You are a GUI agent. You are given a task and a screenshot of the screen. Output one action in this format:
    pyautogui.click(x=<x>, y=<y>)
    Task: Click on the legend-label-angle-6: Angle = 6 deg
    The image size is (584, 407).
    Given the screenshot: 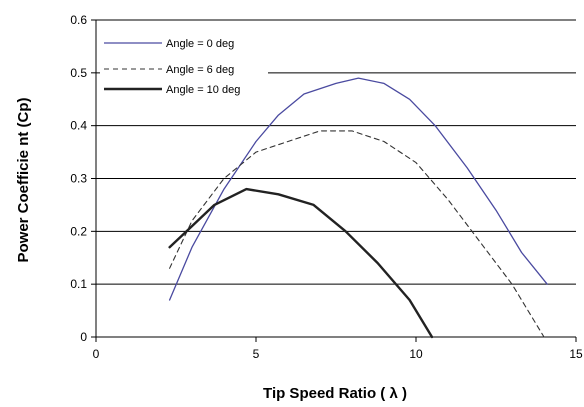 What is the action you would take?
    pyautogui.click(x=200, y=70)
    